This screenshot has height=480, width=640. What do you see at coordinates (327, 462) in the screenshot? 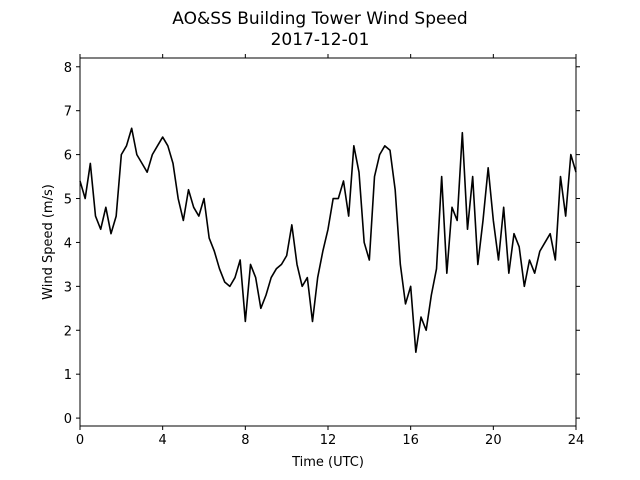
I see `x-axis-label: Time (UTC)` at bounding box center [327, 462].